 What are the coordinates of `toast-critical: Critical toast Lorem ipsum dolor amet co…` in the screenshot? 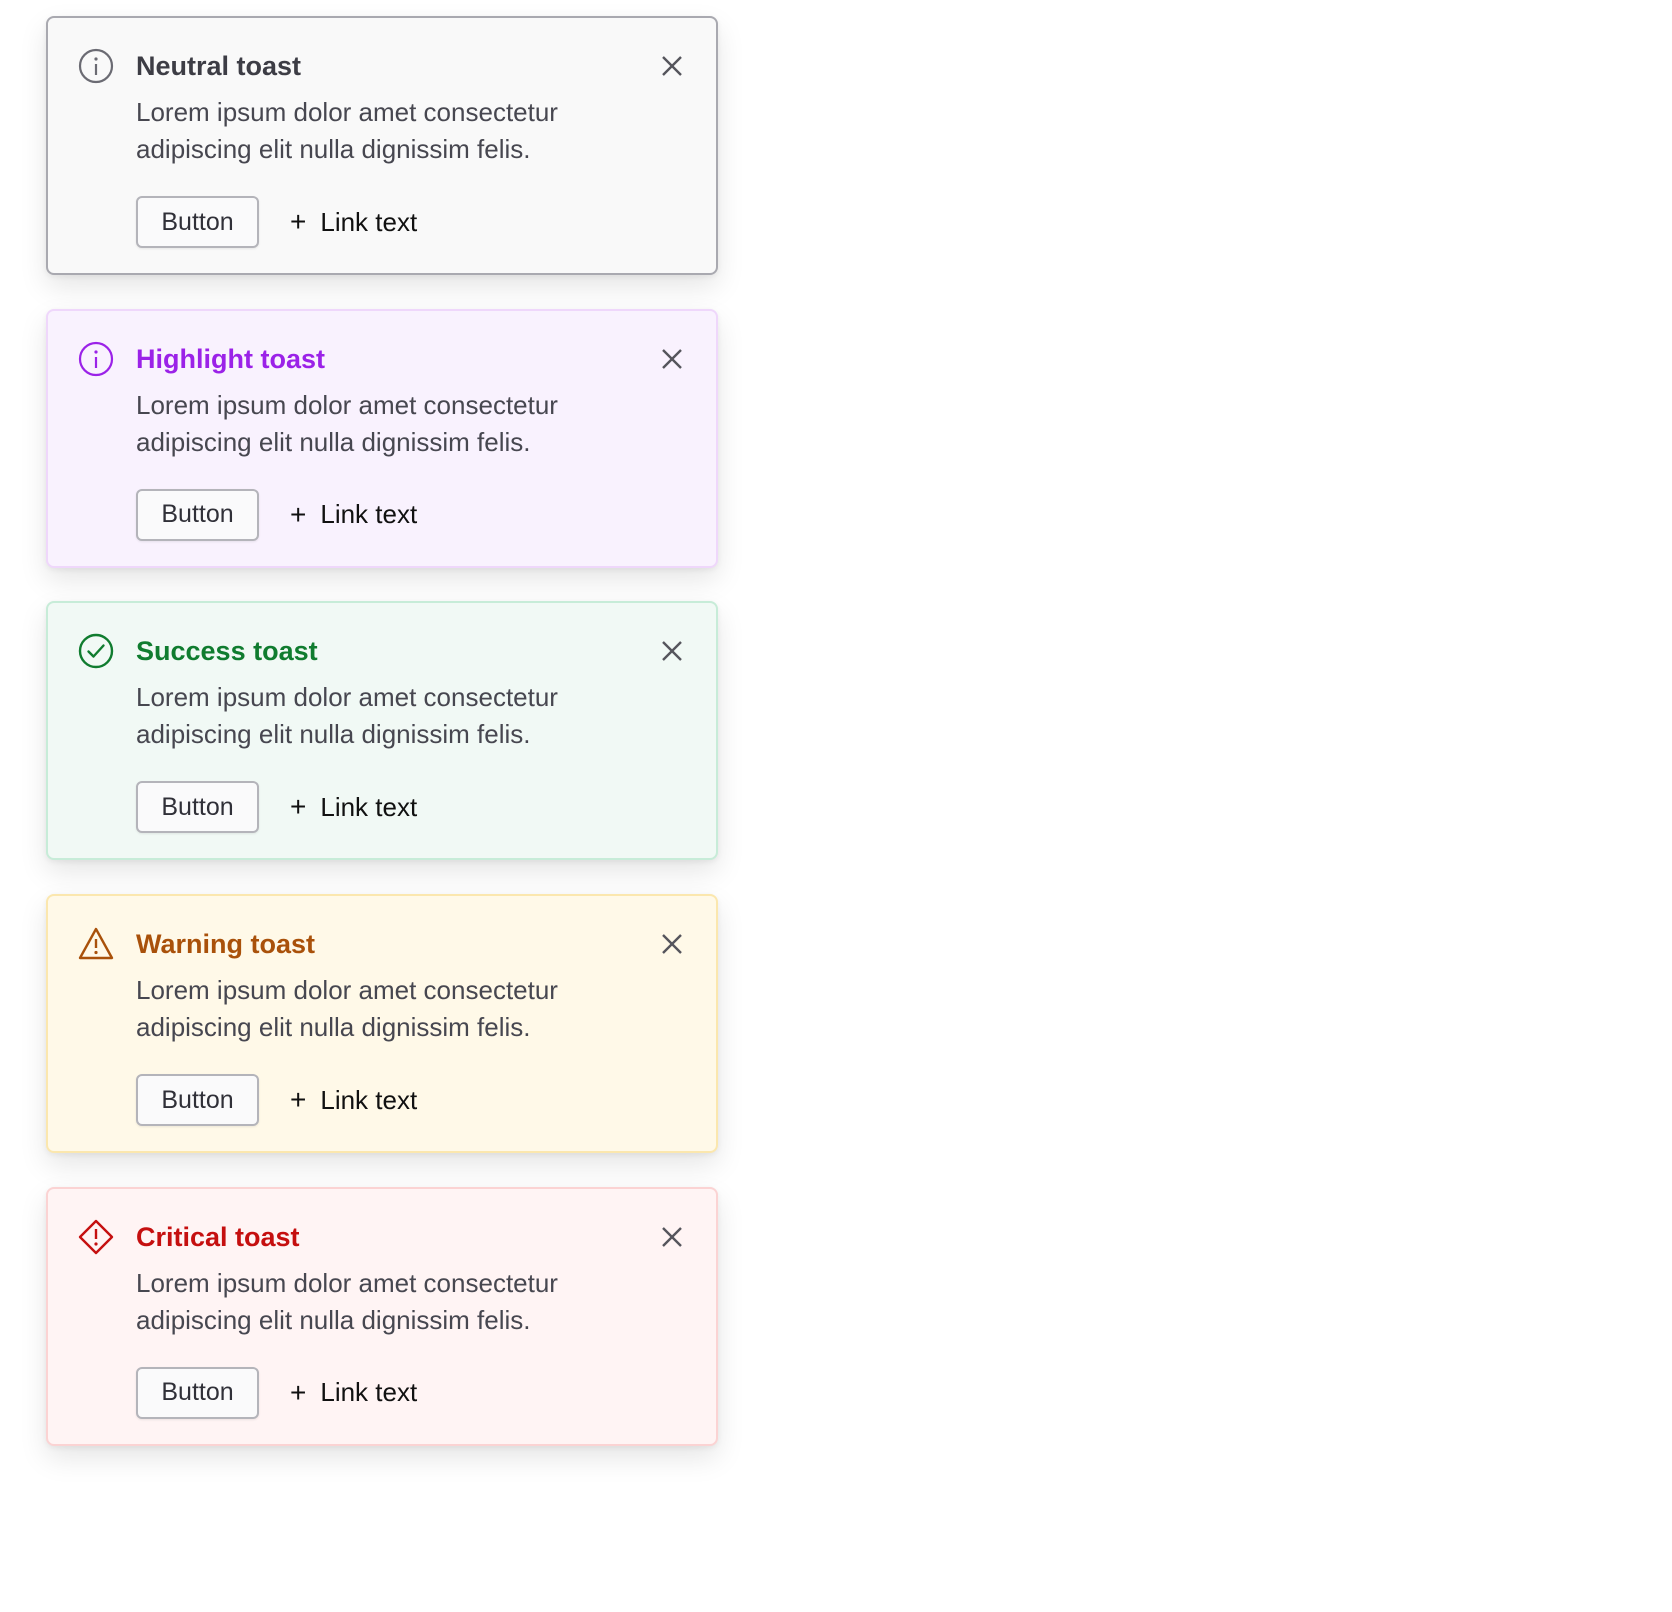 It's located at (382, 1316).